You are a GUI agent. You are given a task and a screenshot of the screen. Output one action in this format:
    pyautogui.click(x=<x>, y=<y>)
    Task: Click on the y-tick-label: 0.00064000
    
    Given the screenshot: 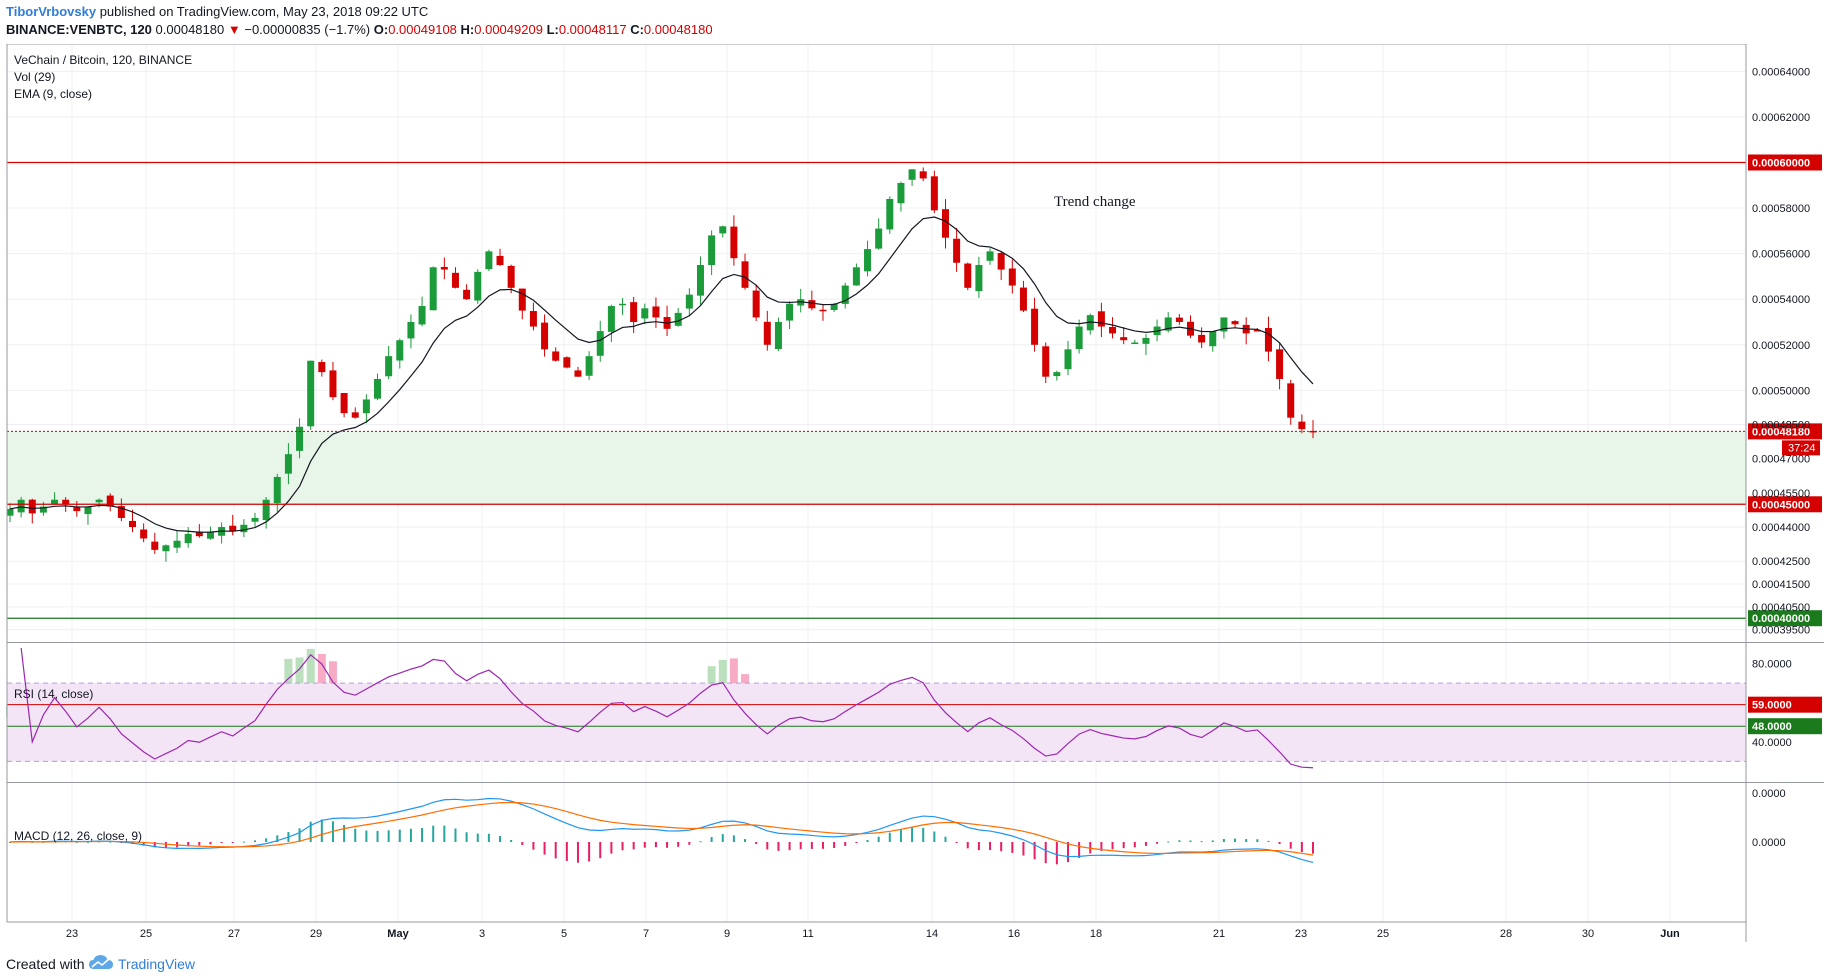 What is the action you would take?
    pyautogui.click(x=1781, y=72)
    